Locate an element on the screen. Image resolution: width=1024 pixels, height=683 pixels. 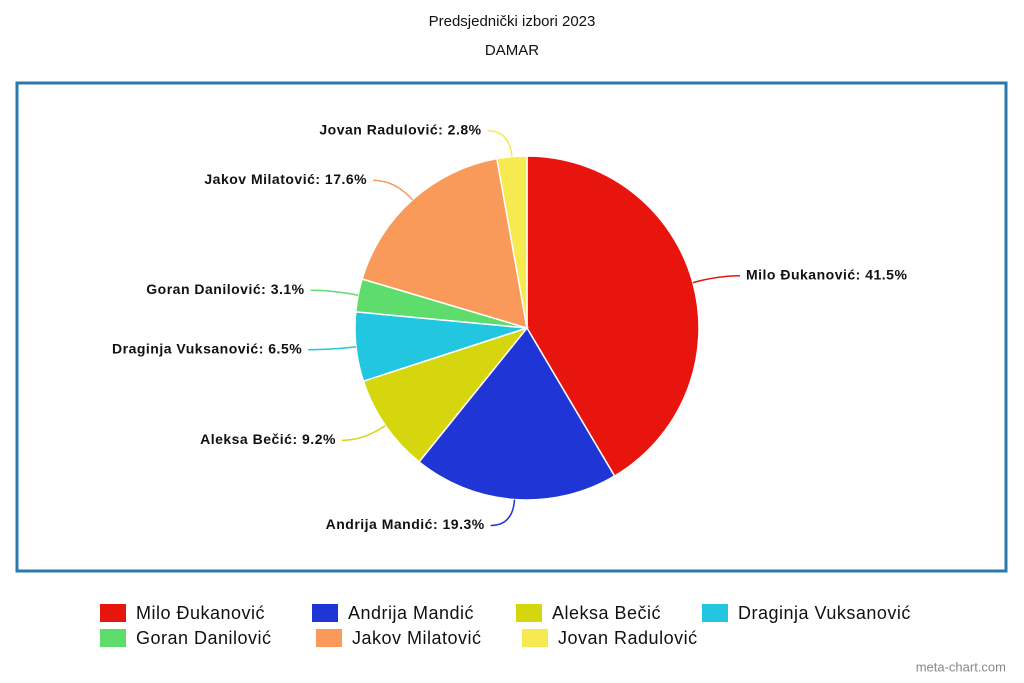
legend-label: Andrija Mandić is located at coordinates (411, 613).